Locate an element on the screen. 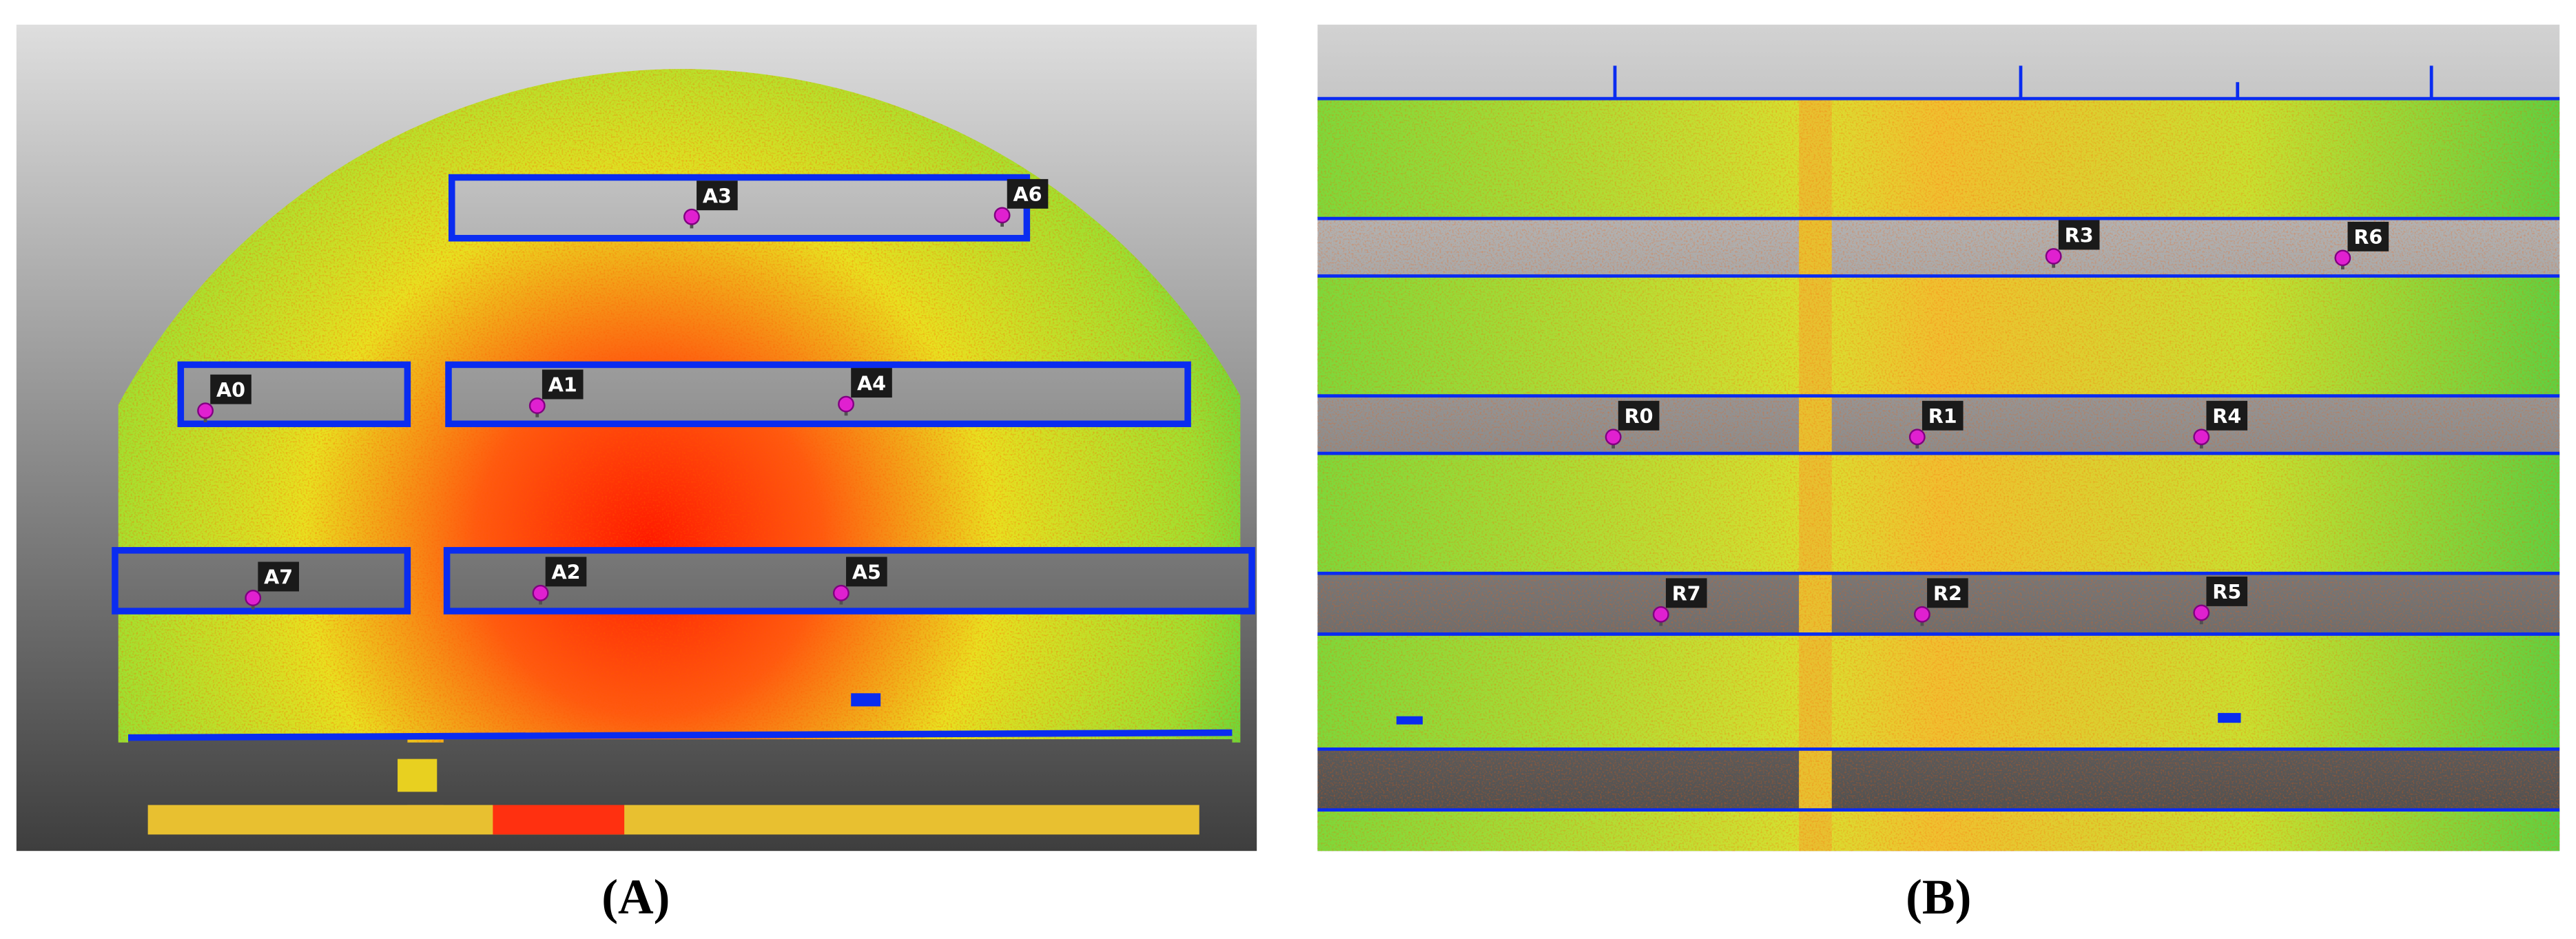  marker: A1 is located at coordinates (556, 393).